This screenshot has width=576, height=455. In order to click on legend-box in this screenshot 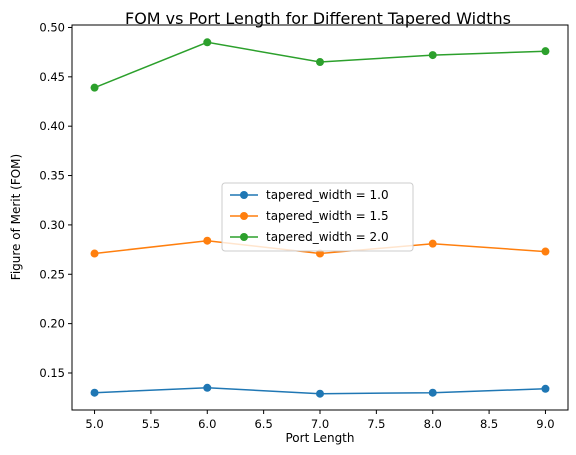, I will do `click(317, 217)`.